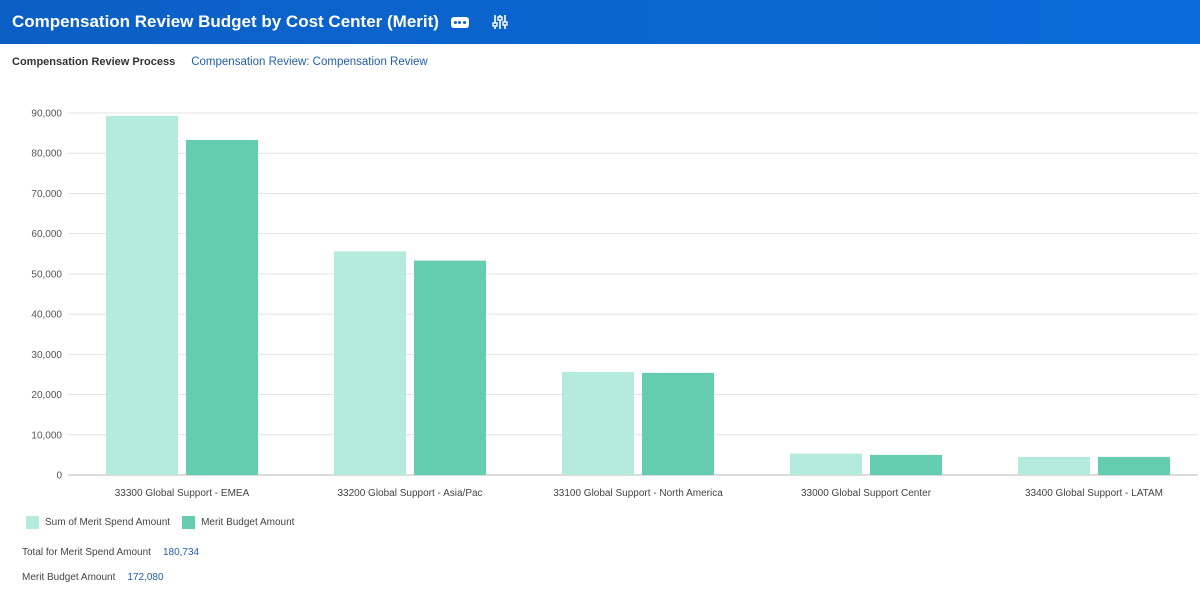 The height and width of the screenshot is (594, 1200). What do you see at coordinates (94, 62) in the screenshot?
I see `prompt-label: Compensation Review Process` at bounding box center [94, 62].